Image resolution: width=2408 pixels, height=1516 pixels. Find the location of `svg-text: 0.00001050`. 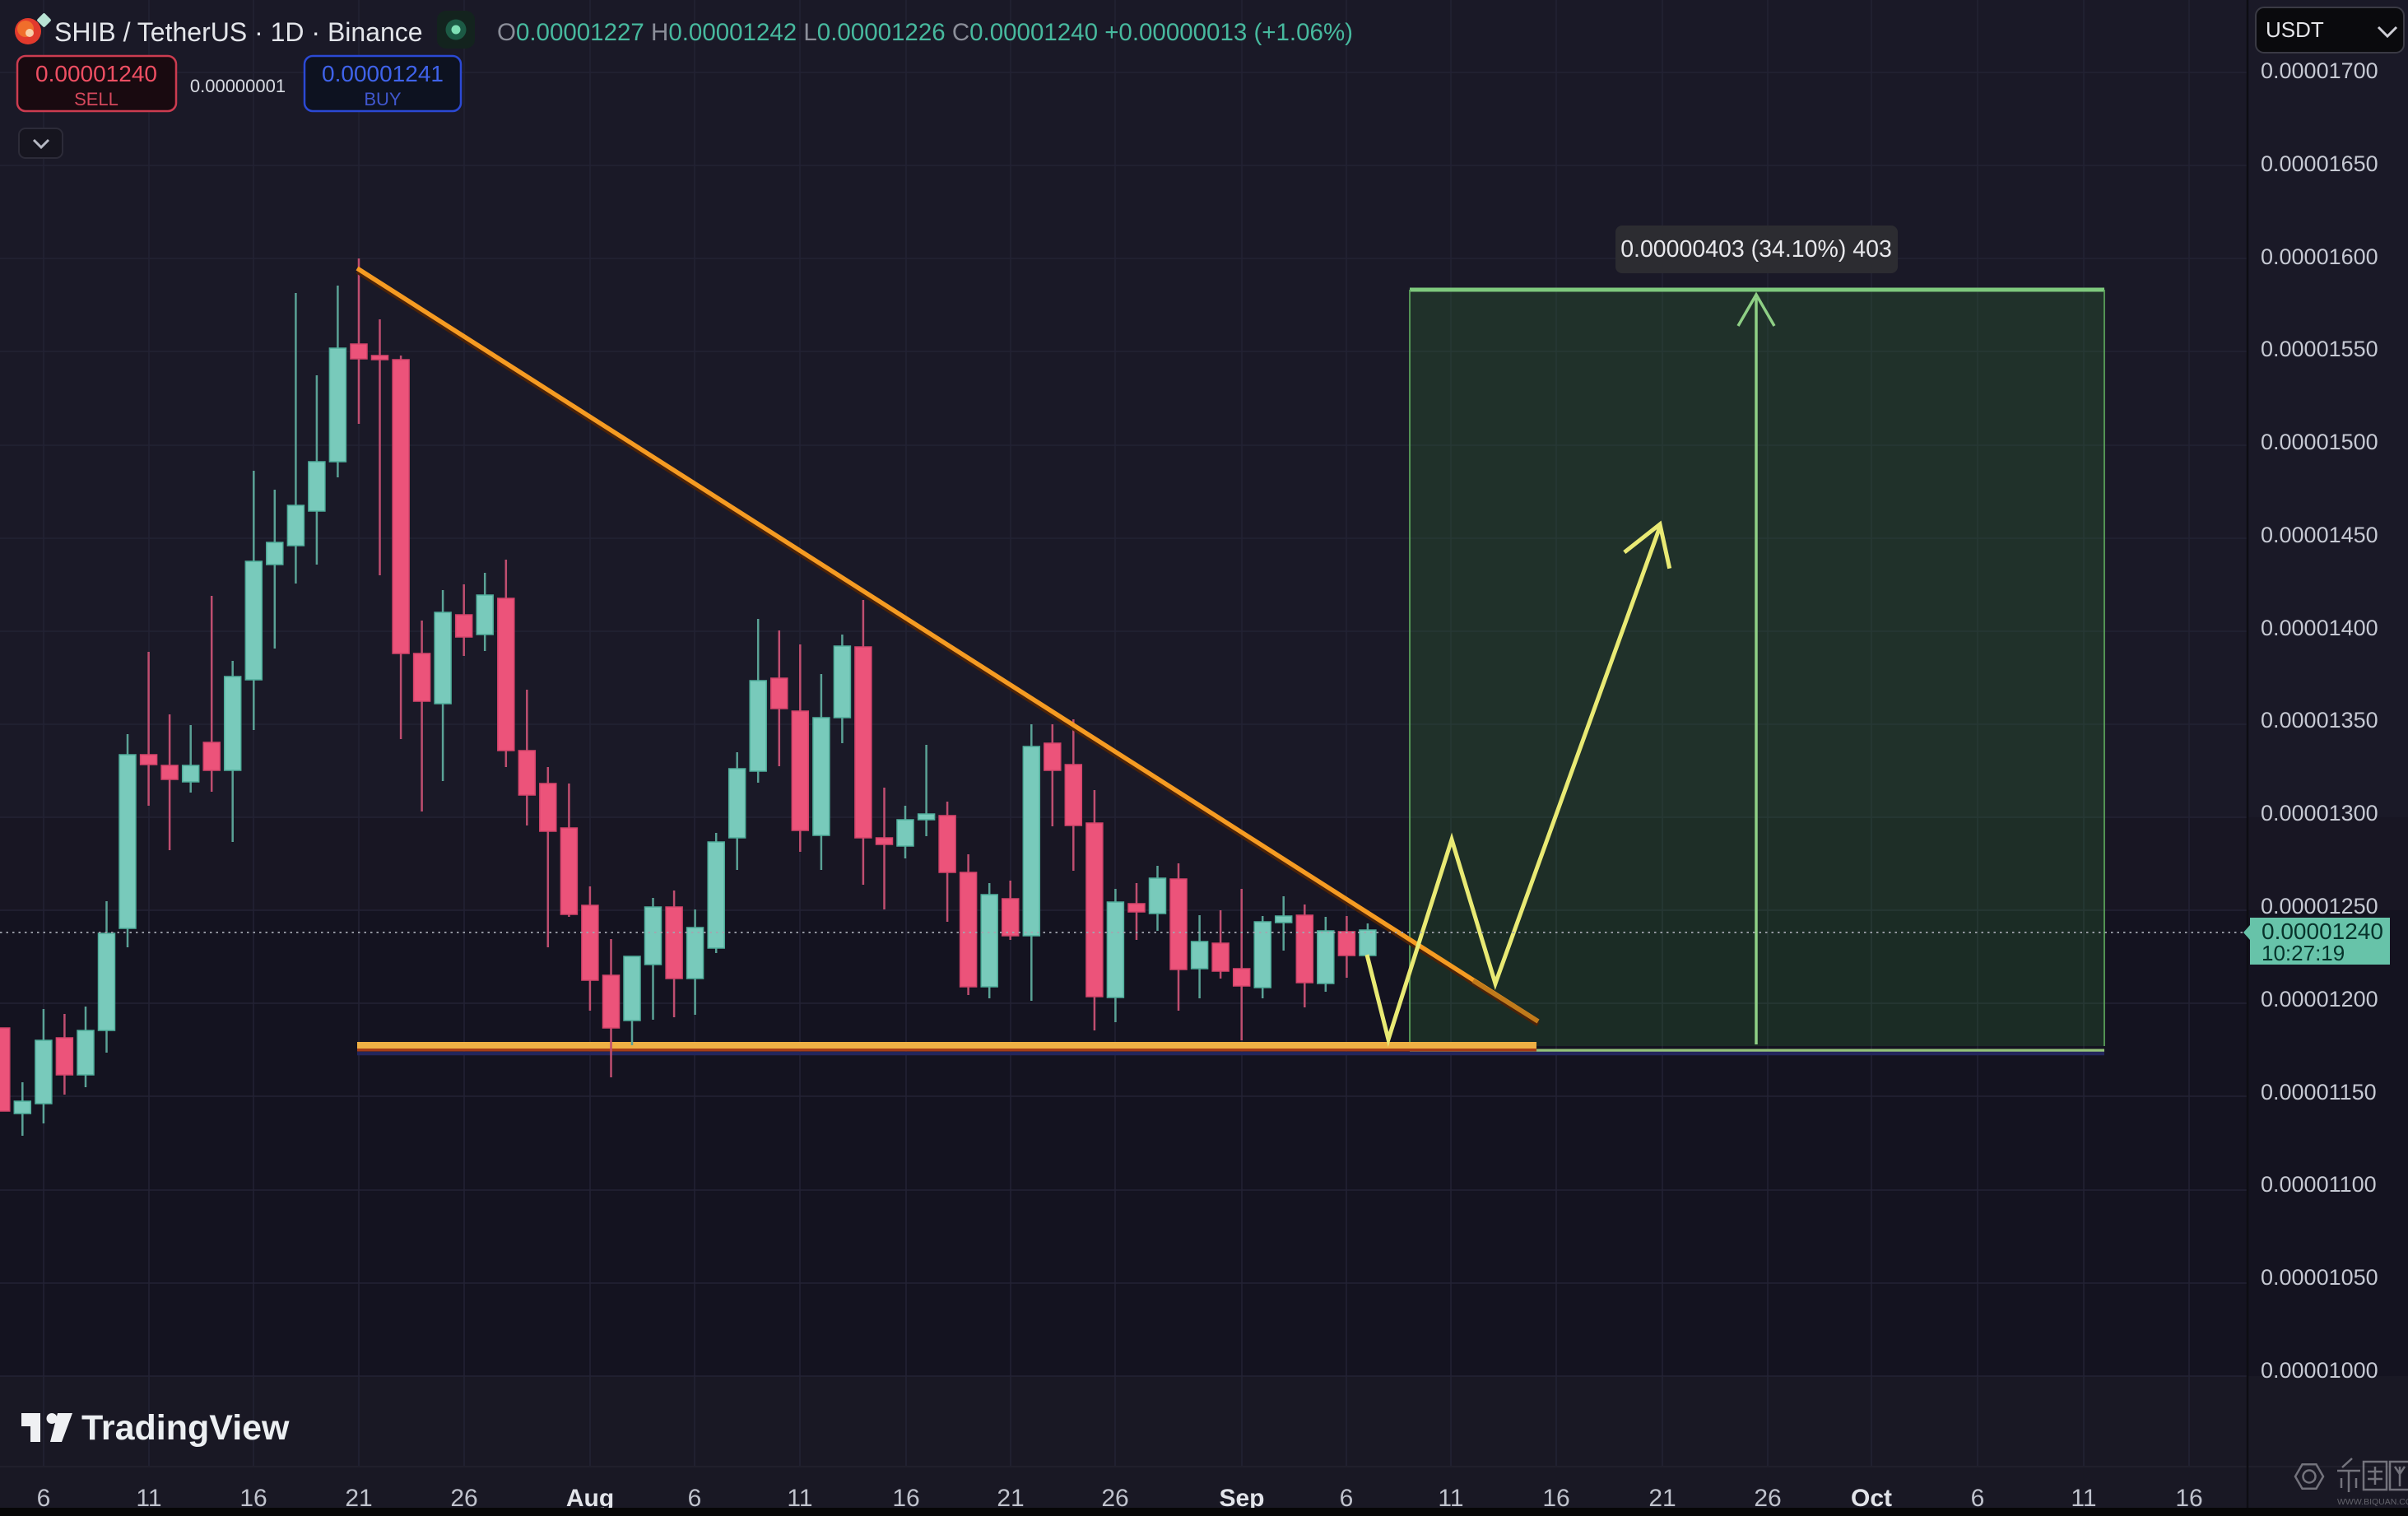

svg-text: 0.00001050 is located at coordinates (2319, 1277).